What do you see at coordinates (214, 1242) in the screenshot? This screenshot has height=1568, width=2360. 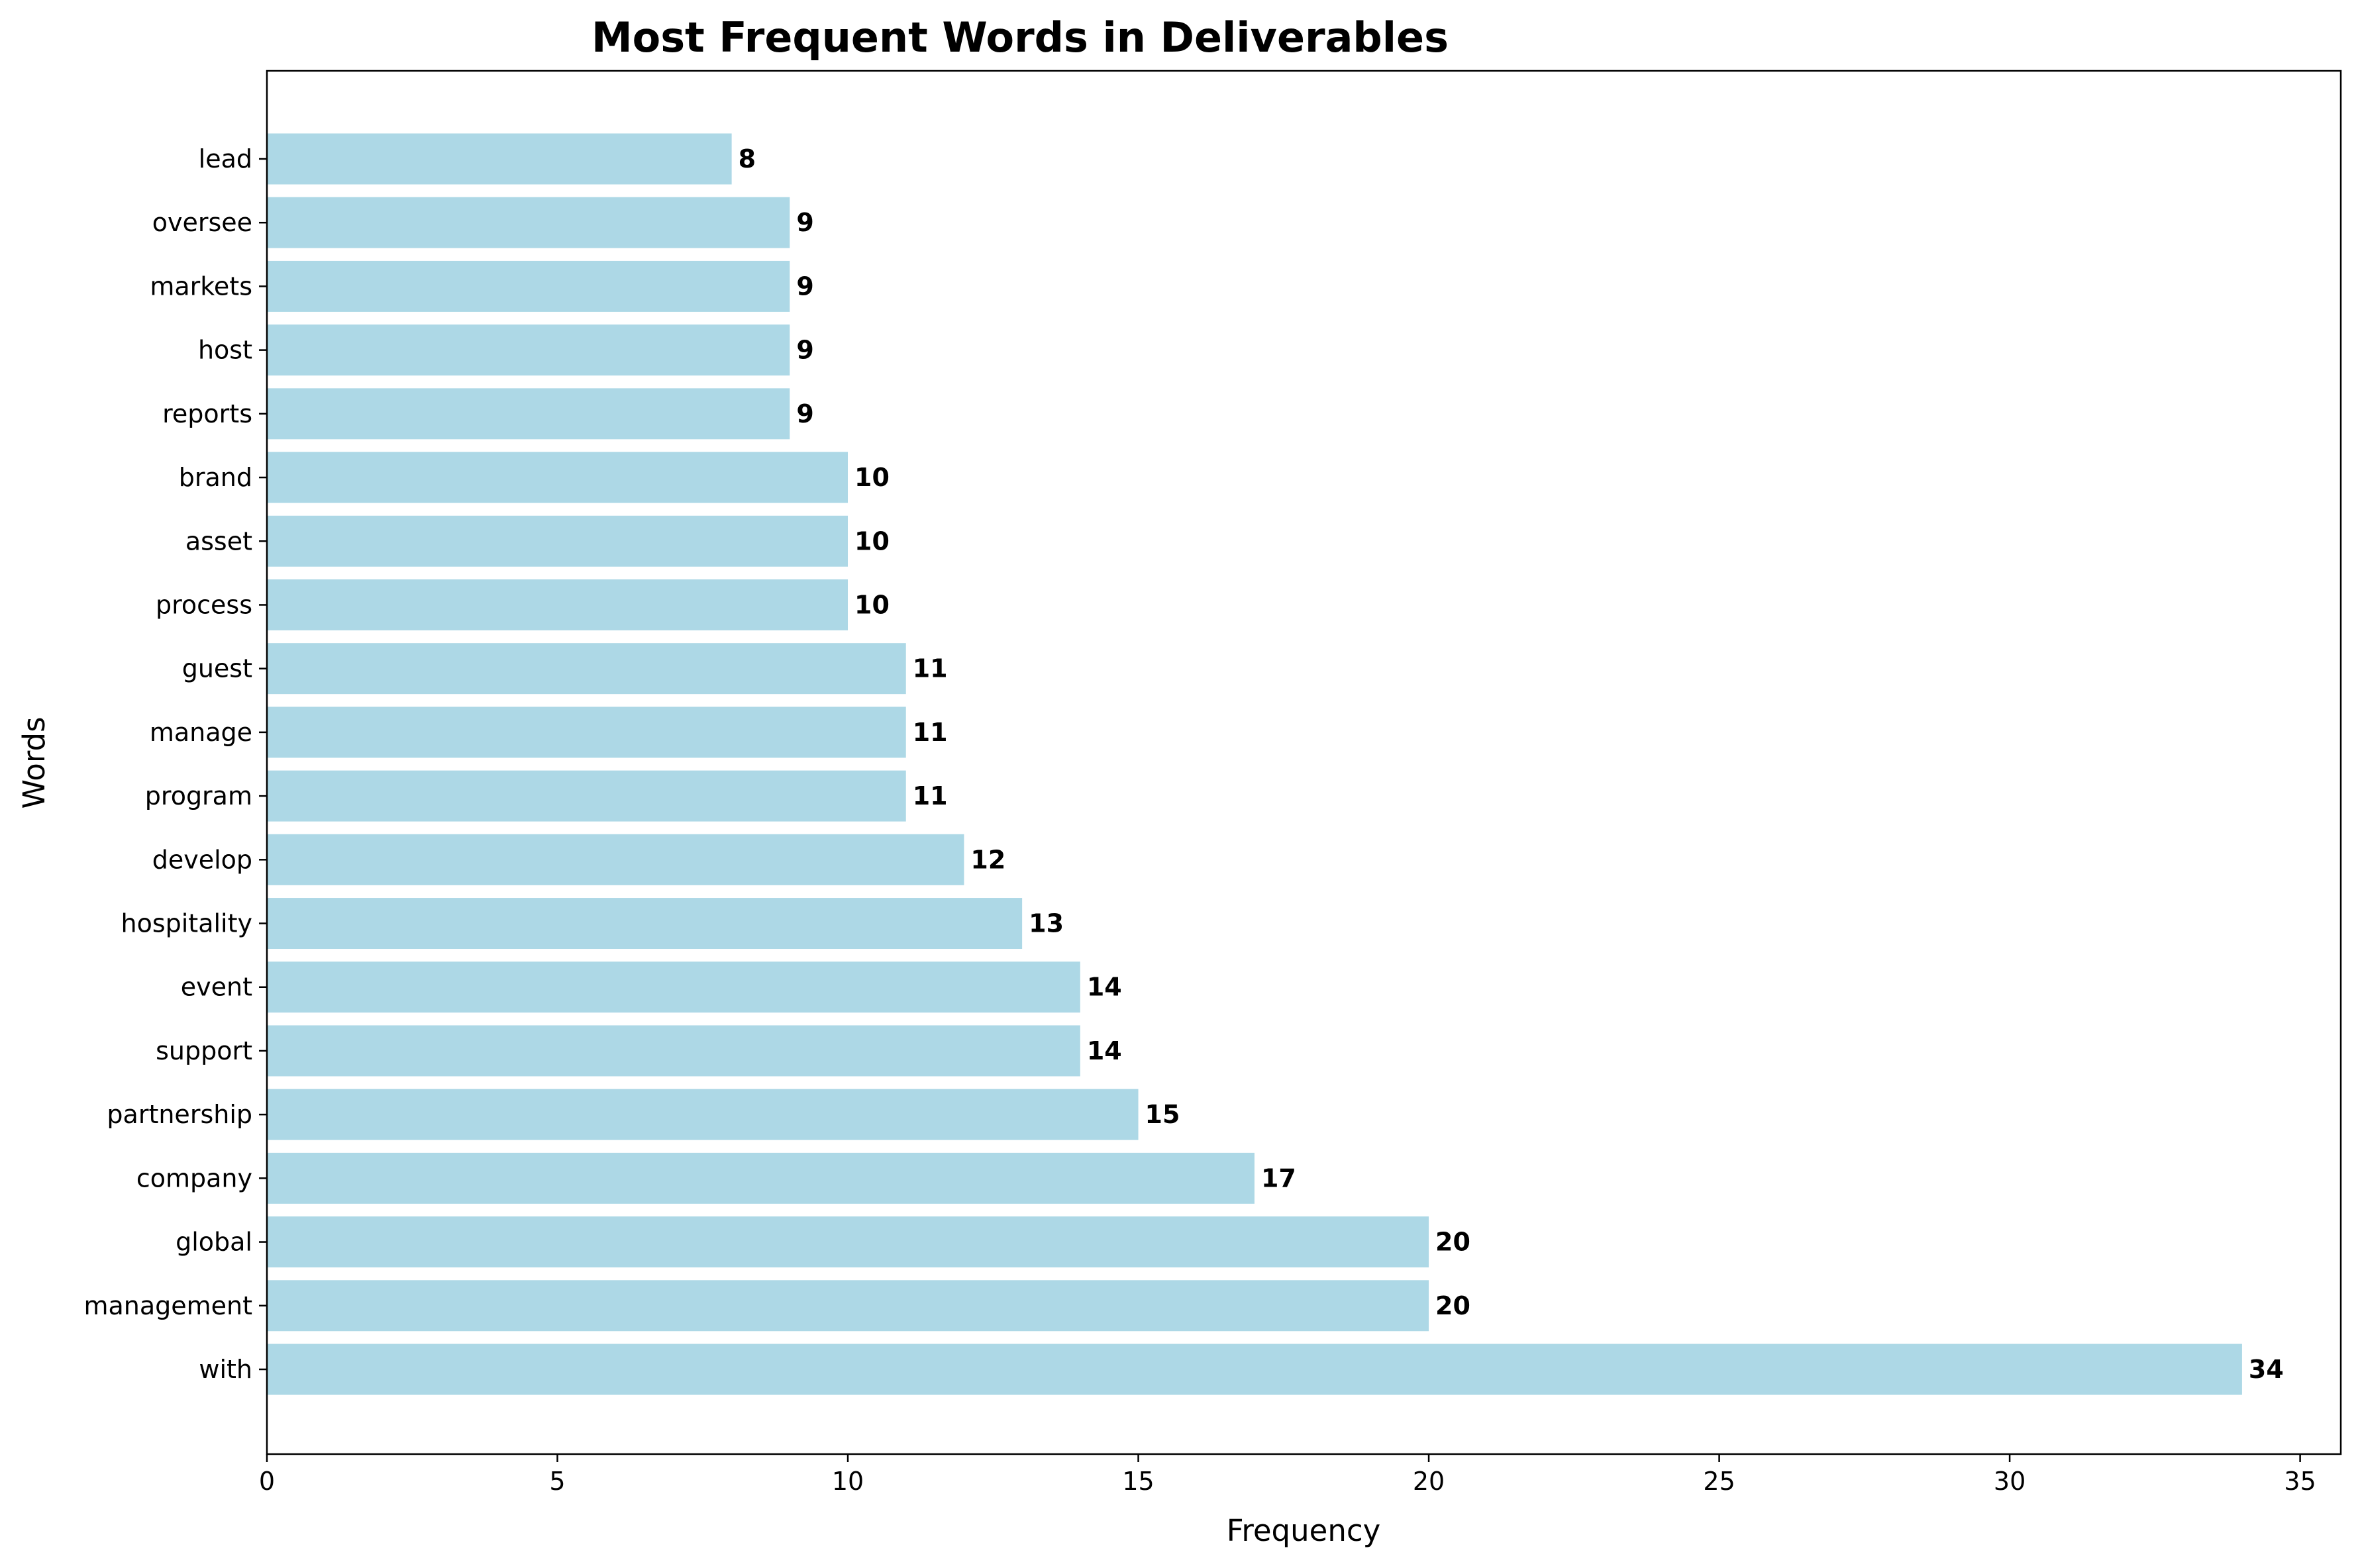 I see `y-tick-label-global: global` at bounding box center [214, 1242].